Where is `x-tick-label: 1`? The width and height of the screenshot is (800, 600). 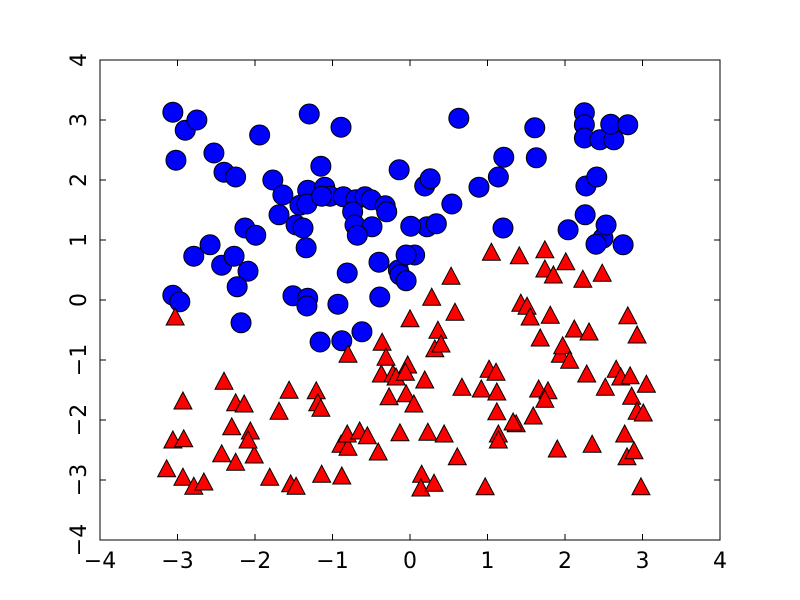 x-tick-label: 1 is located at coordinates (488, 561).